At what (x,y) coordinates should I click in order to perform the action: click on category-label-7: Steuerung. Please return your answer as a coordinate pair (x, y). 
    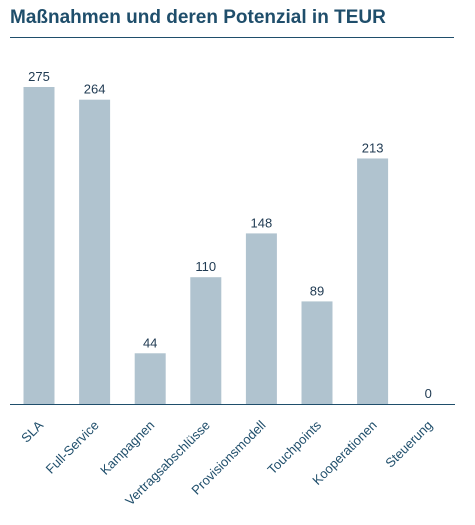
    Looking at the image, I should click on (408, 444).